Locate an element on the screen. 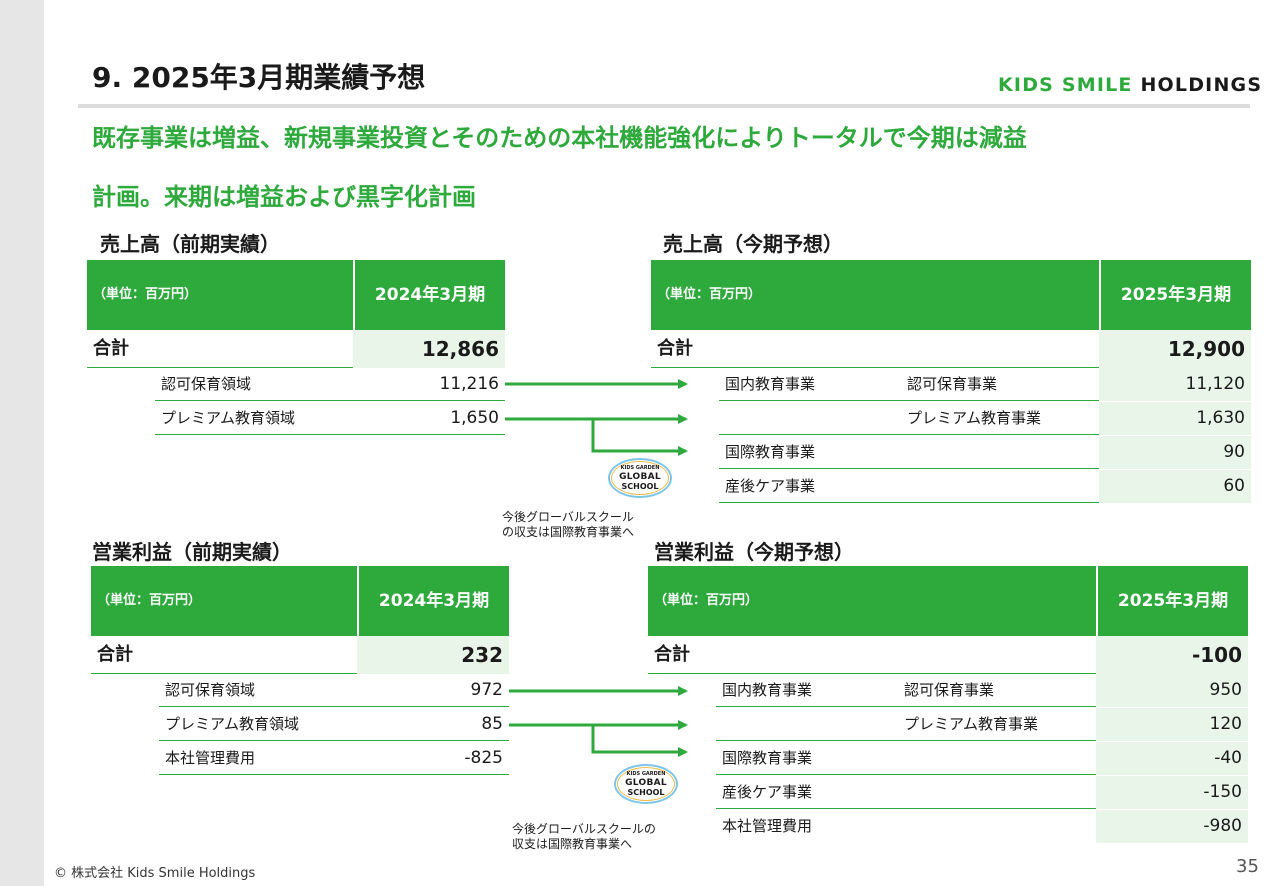 Image resolution: width=1280 pixels, height=886 pixels. sales-note-line2: の収支は国際教育事業へ is located at coordinates (568, 532).